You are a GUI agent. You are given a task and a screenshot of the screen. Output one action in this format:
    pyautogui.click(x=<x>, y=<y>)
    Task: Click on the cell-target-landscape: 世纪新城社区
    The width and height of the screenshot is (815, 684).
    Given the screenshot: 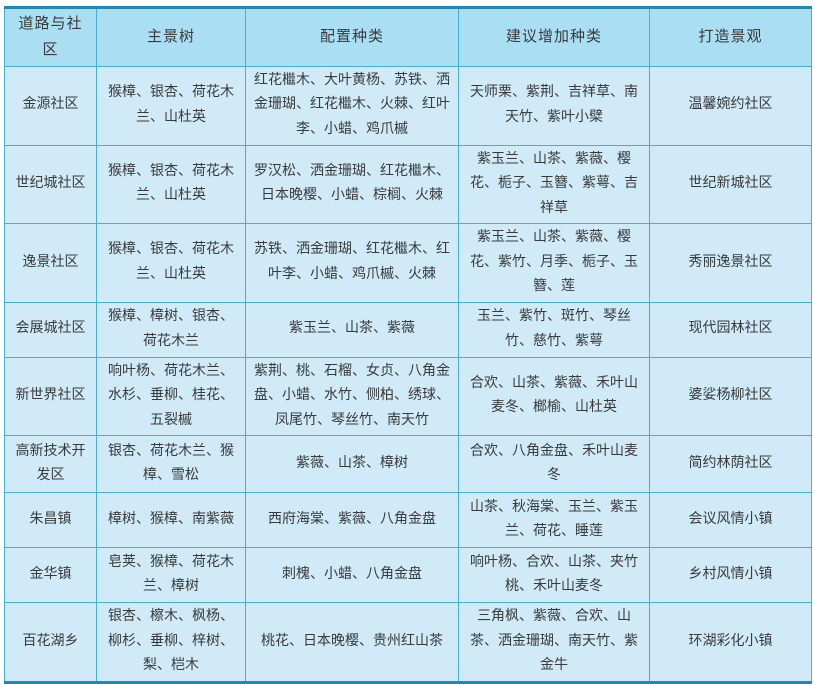 What is the action you would take?
    pyautogui.click(x=730, y=184)
    